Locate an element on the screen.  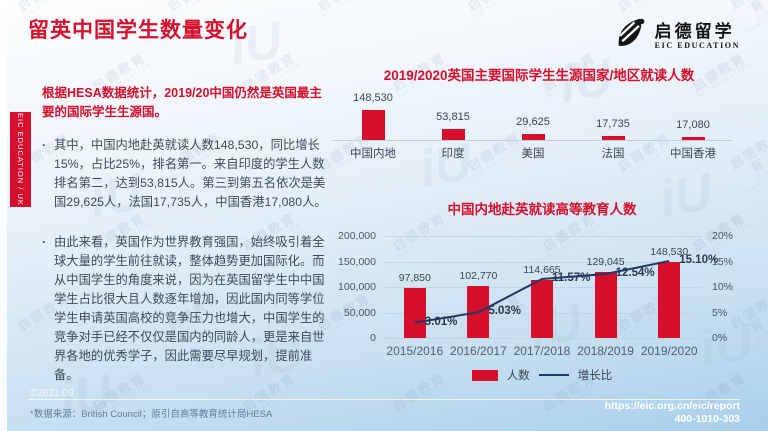
page-title: 留英中国学生数量变化 is located at coordinates (138, 30).